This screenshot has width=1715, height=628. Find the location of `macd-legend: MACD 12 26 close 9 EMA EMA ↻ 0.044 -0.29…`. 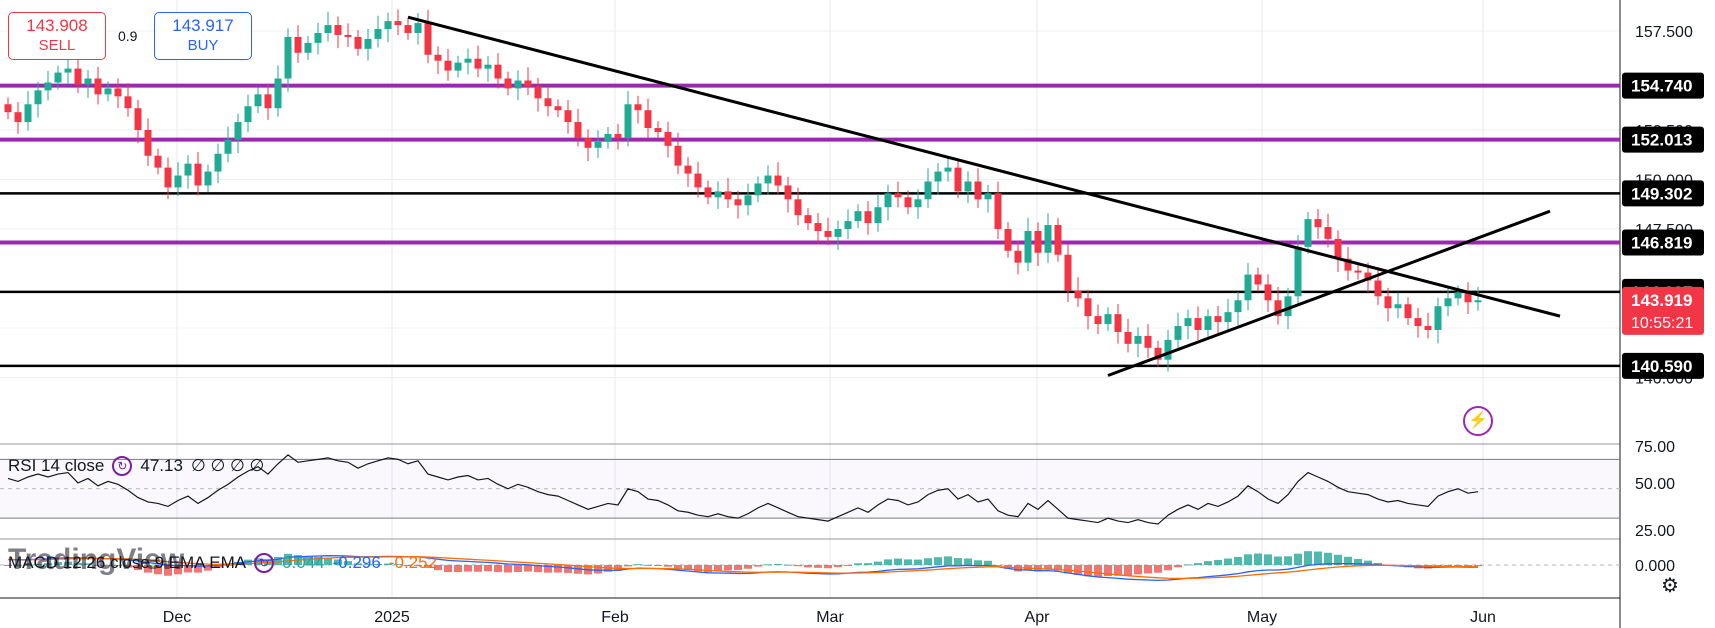

macd-legend: MACD 12 26 close 9 EMA EMA ↻ 0.044 -0.29… is located at coordinates (222, 563).